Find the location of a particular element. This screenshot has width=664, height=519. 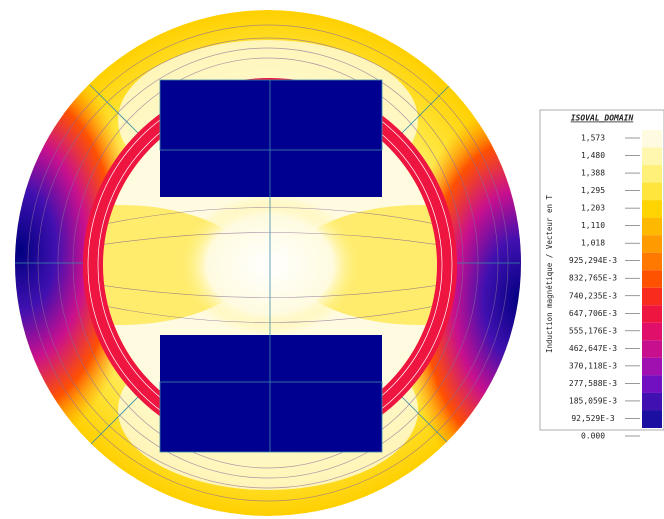

scale-label: 740,235E-3 is located at coordinates (593, 295).